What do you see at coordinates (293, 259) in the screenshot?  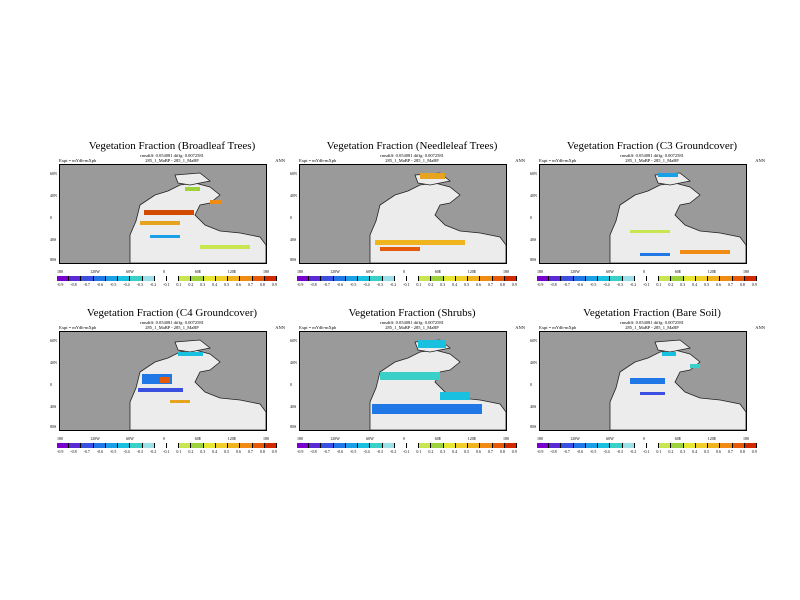 I see `lat-label: 80S` at bounding box center [293, 259].